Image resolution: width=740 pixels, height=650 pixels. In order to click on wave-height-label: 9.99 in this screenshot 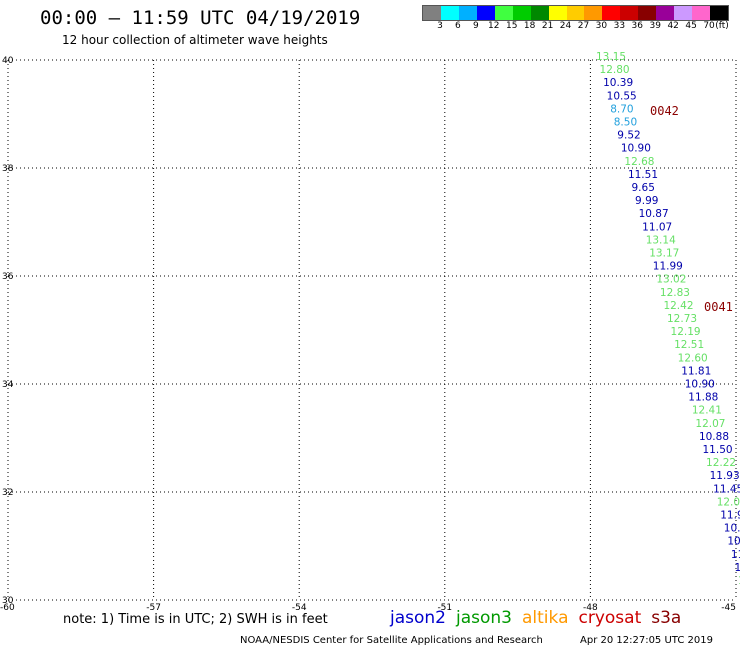, I will do `click(646, 201)`.